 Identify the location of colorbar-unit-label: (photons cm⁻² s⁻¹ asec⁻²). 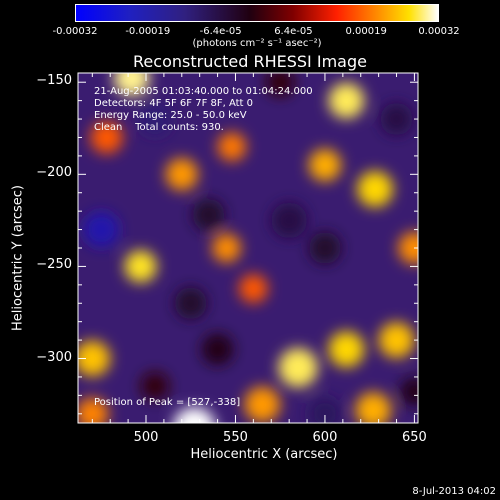
(257, 43).